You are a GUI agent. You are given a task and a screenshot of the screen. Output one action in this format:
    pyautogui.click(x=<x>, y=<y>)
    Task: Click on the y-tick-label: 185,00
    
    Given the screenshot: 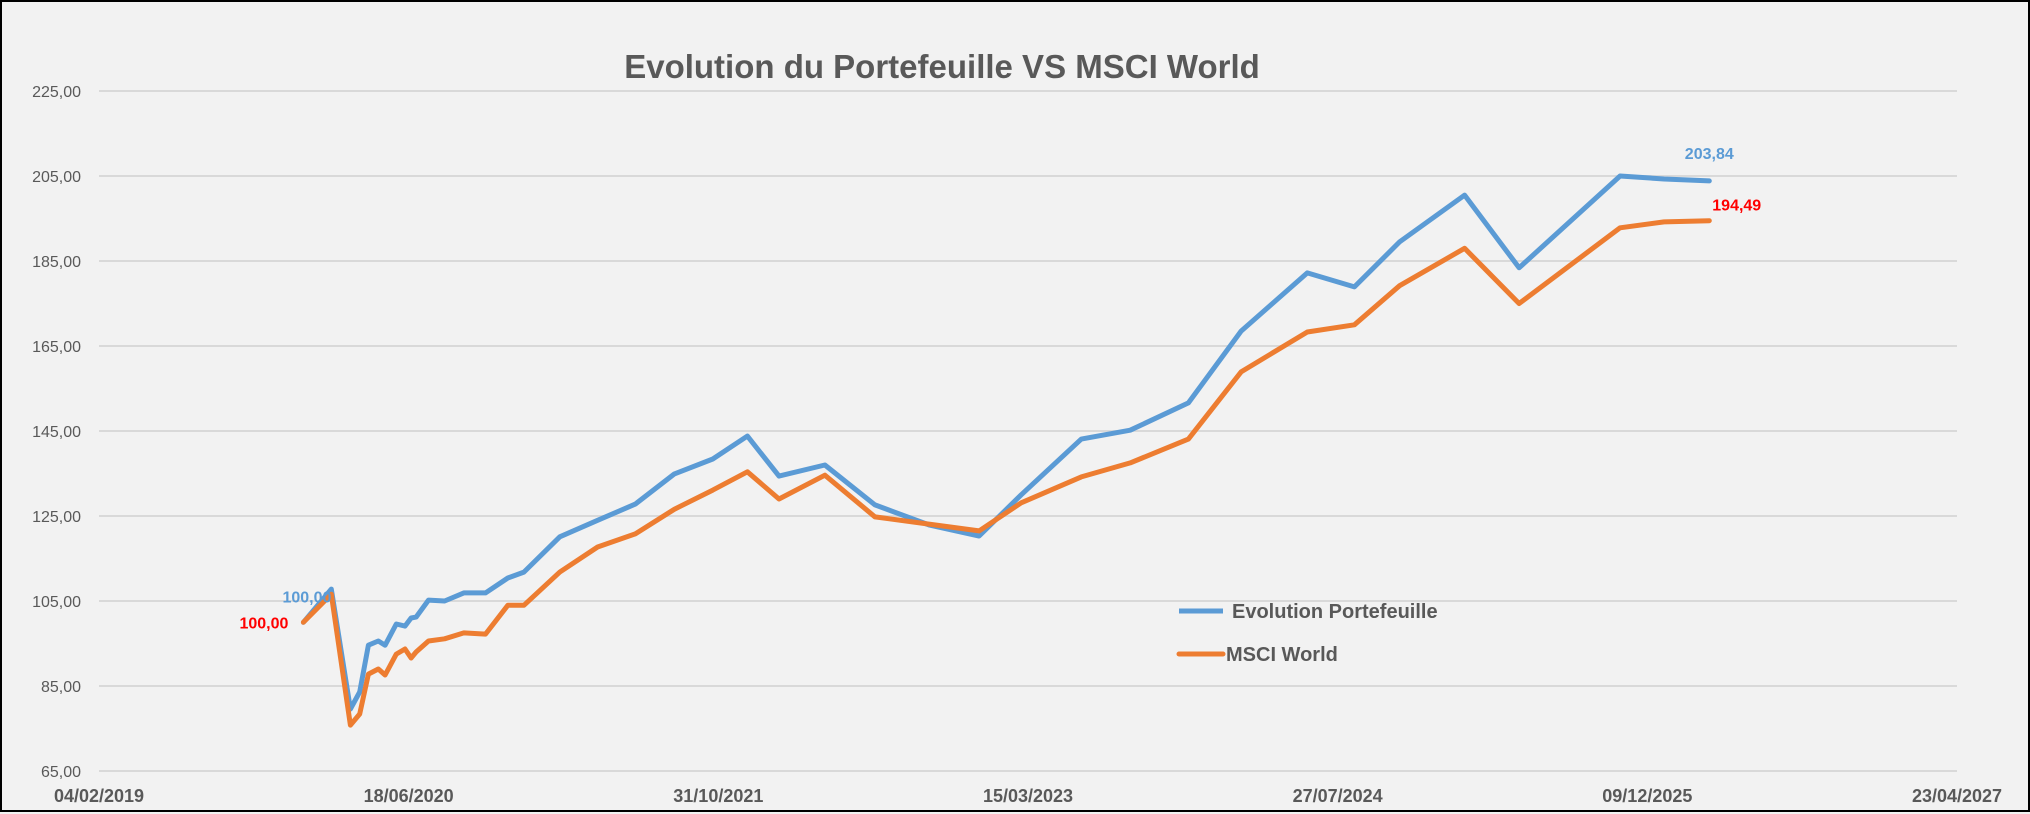 What is the action you would take?
    pyautogui.click(x=56, y=262)
    